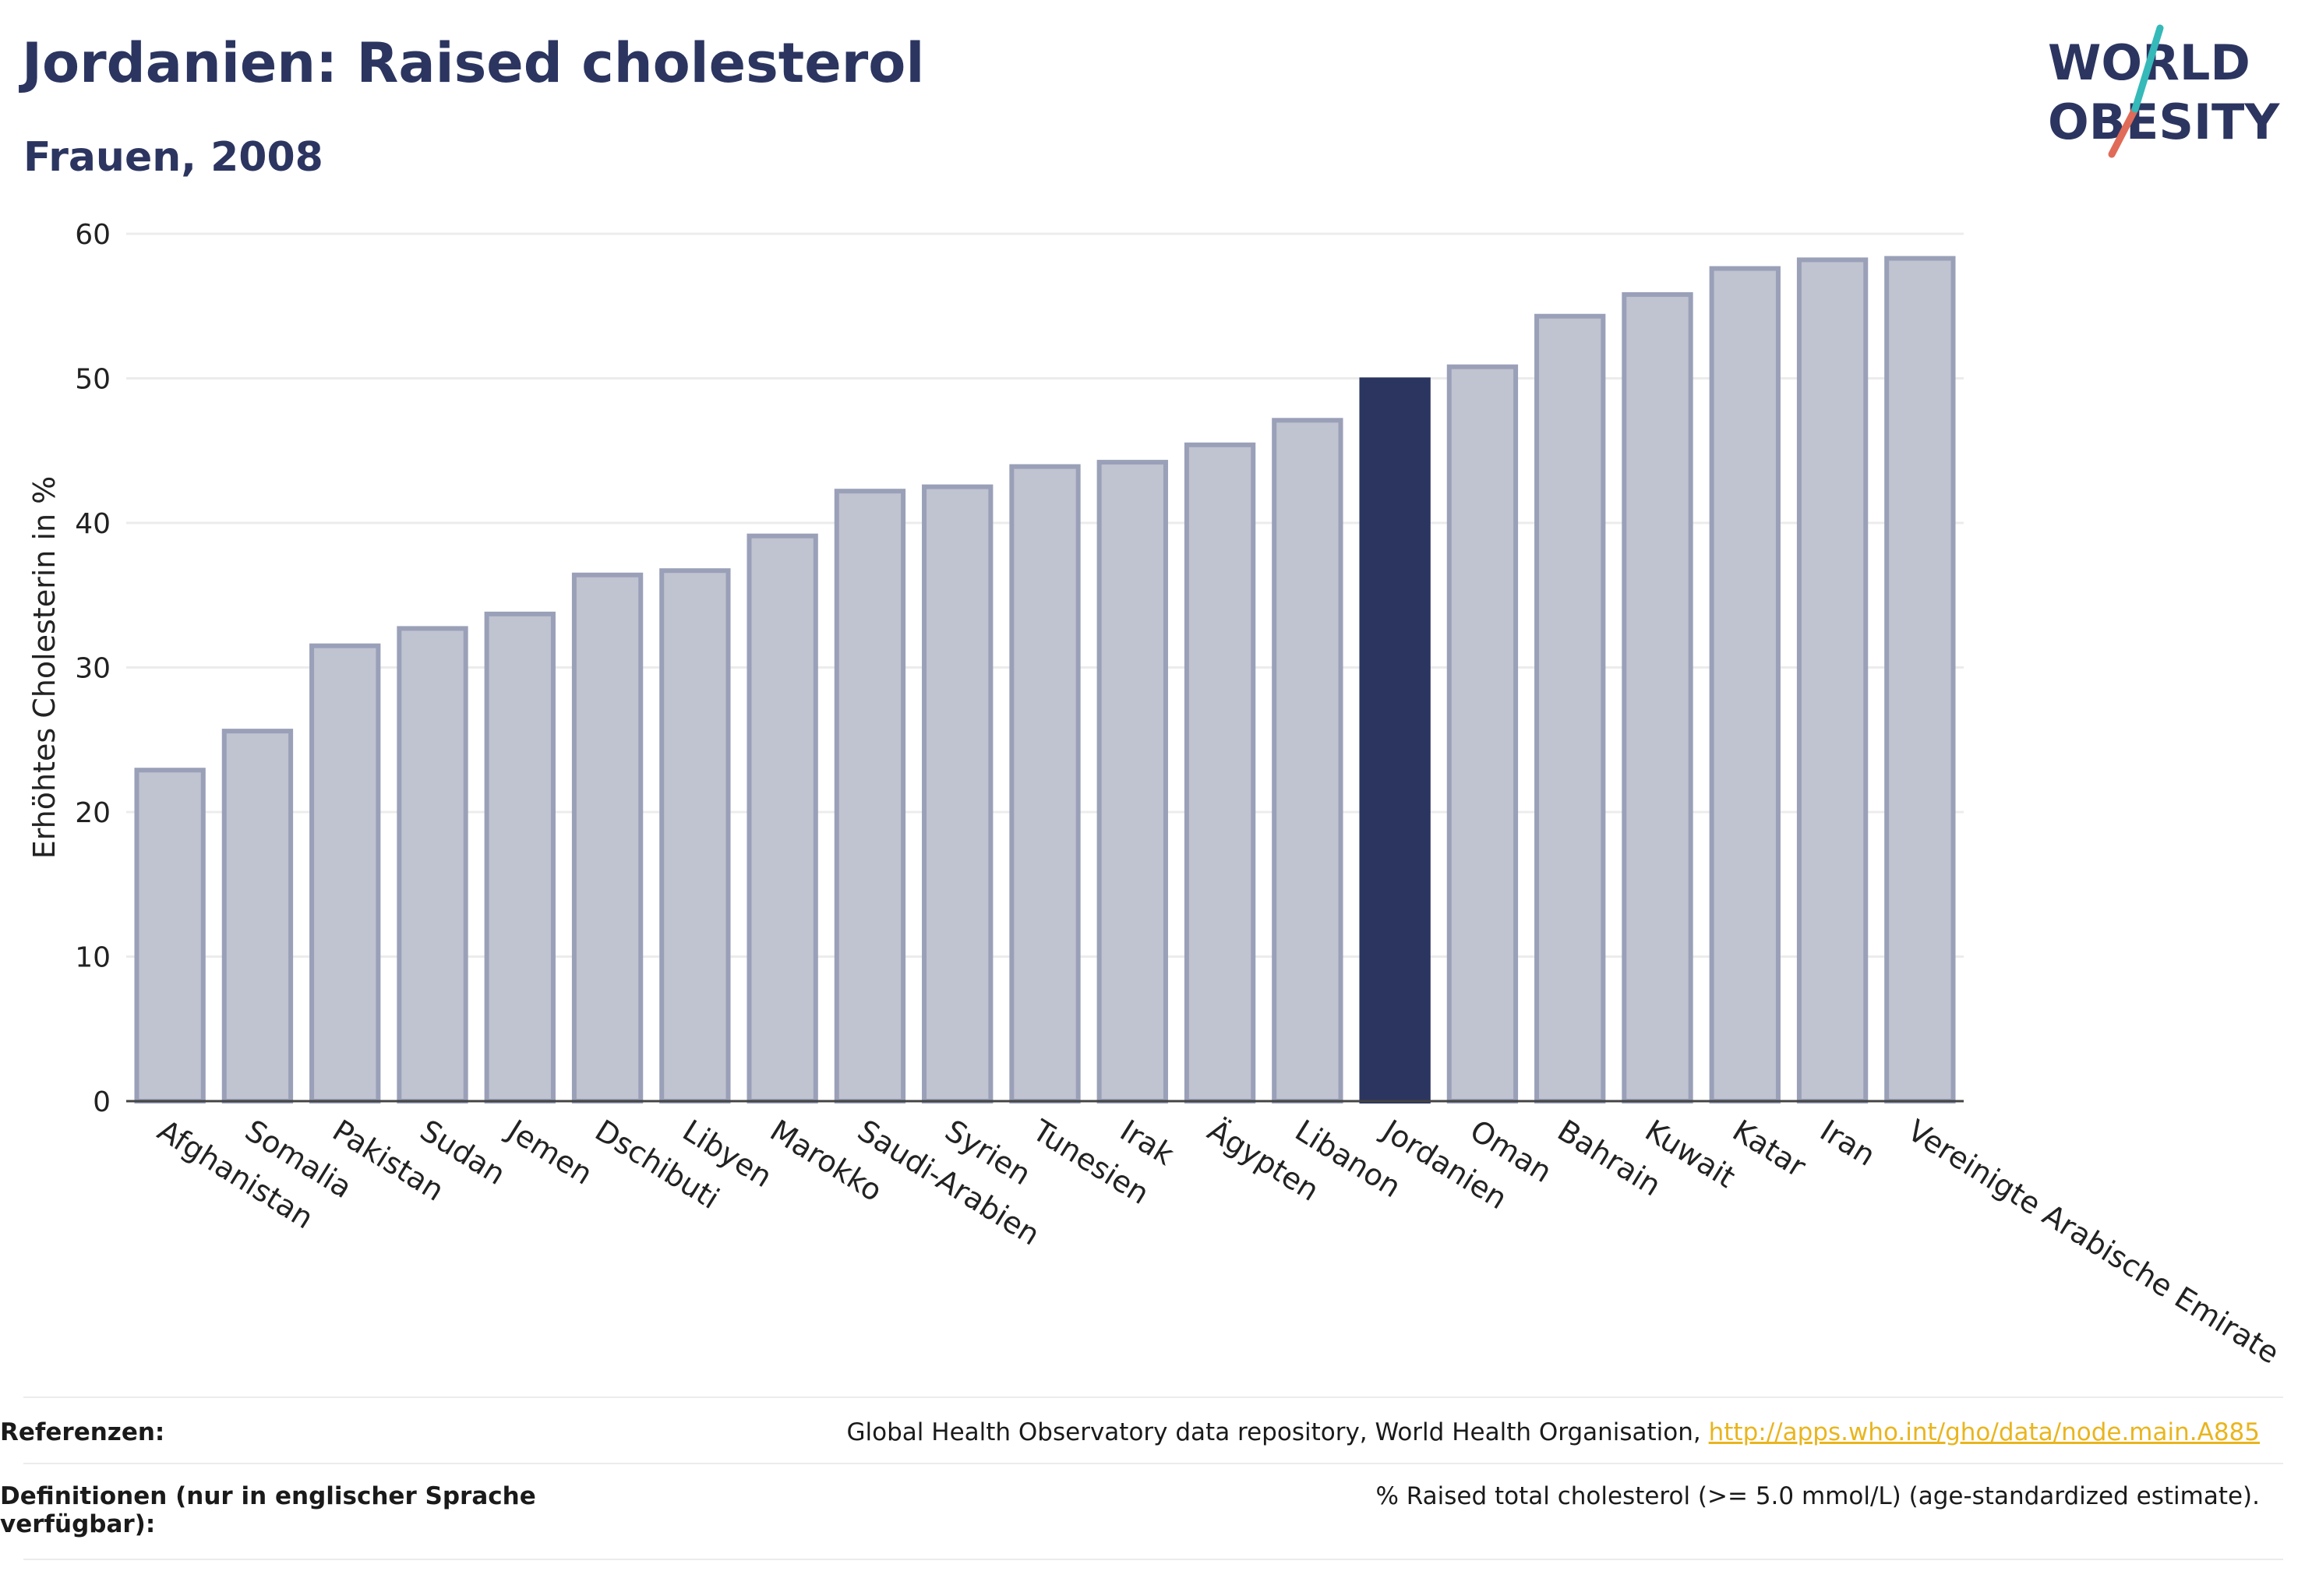 The image size is (2305, 1596). I want to click on references-label: Referenzen:, so click(82, 1432).